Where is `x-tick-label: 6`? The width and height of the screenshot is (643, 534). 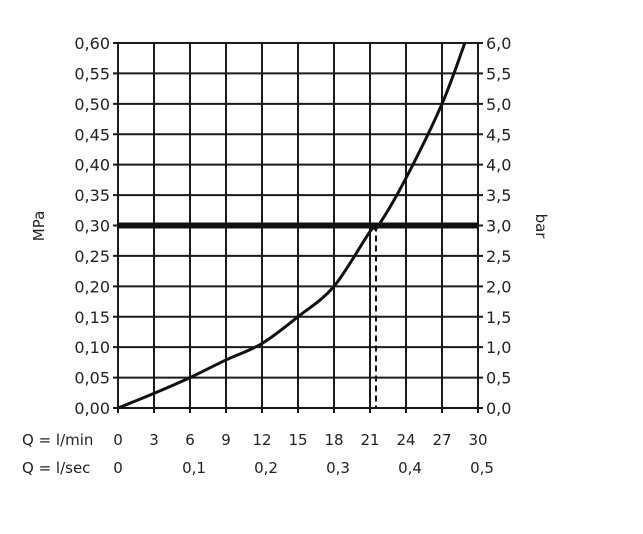 x-tick-label: 6 is located at coordinates (190, 440).